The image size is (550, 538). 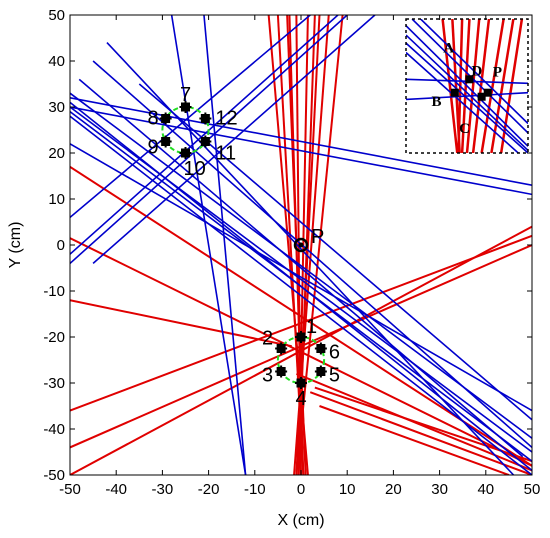 What do you see at coordinates (436, 102) in the screenshot?
I see `inset-label-B: B` at bounding box center [436, 102].